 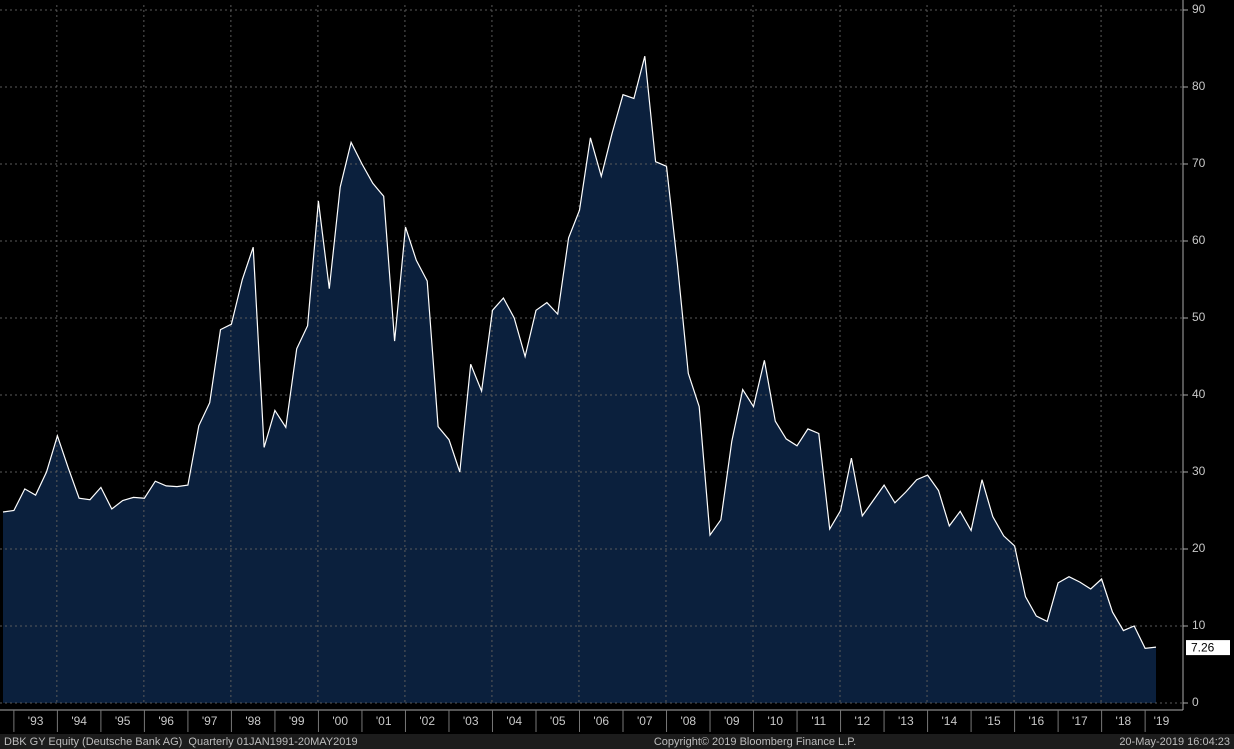 What do you see at coordinates (297, 721) in the screenshot?
I see `x-tick-label: '99` at bounding box center [297, 721].